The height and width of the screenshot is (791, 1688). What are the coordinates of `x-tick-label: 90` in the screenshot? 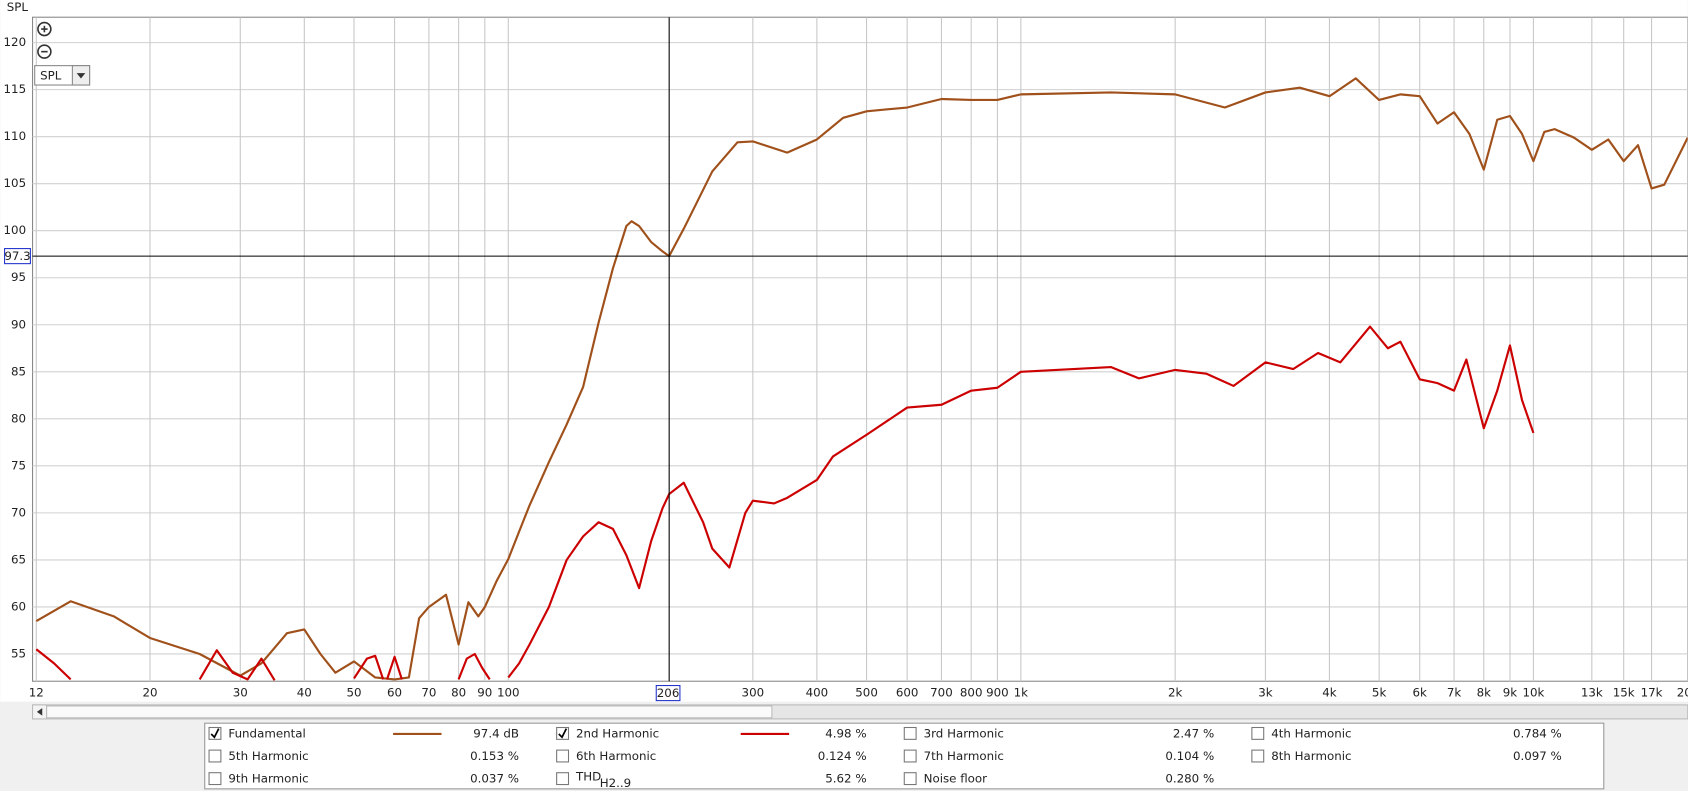 It's located at (484, 693).